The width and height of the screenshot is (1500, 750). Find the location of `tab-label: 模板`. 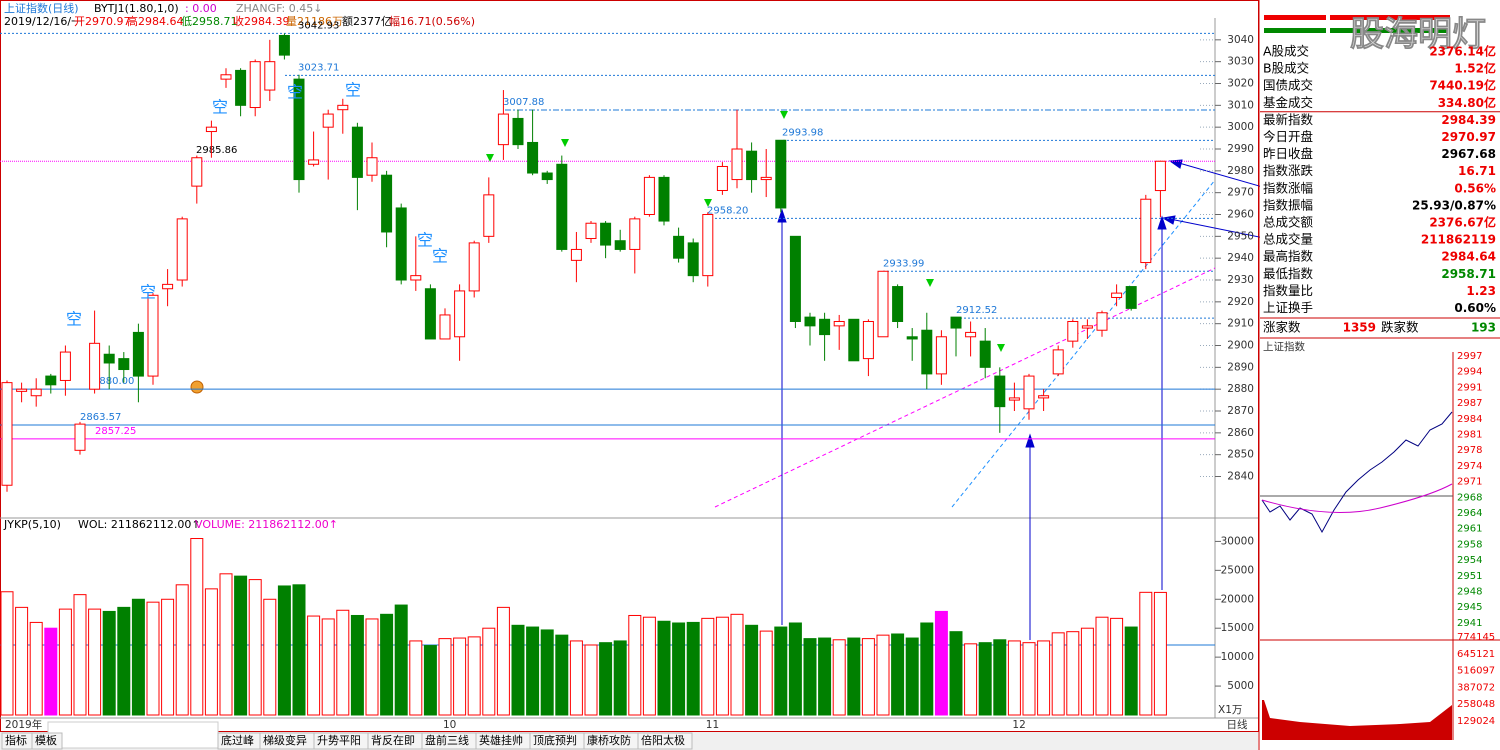

tab-label: 模板 is located at coordinates (46, 740).